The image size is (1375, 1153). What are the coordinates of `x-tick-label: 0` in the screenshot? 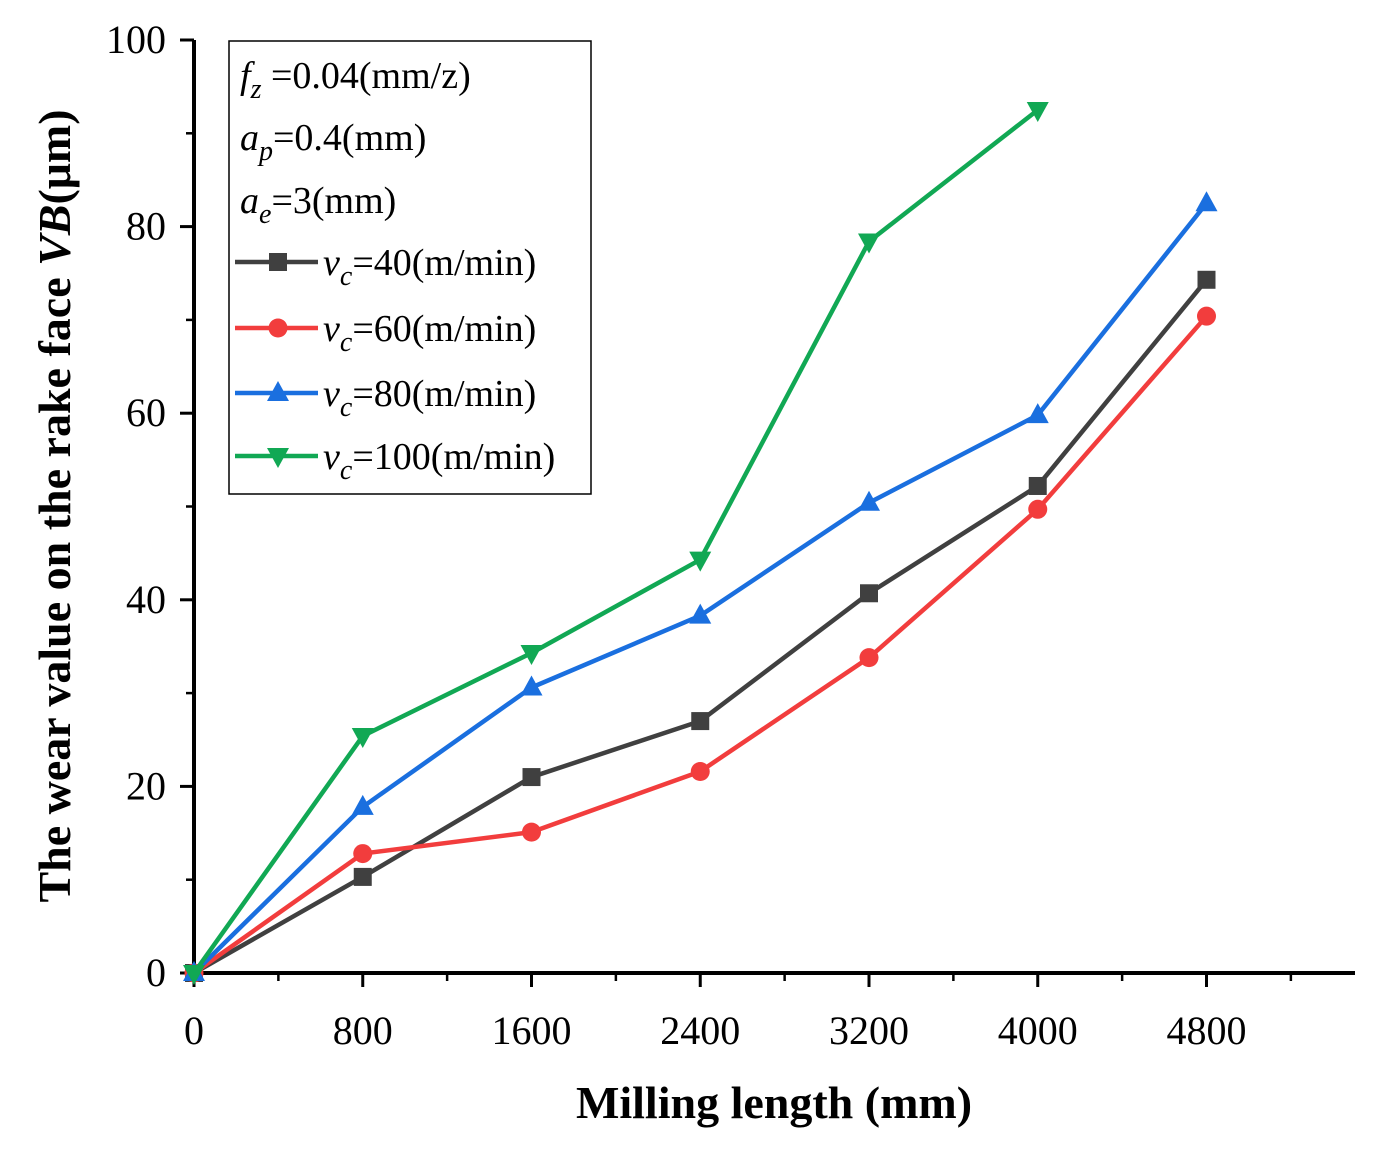 It's located at (194, 1030).